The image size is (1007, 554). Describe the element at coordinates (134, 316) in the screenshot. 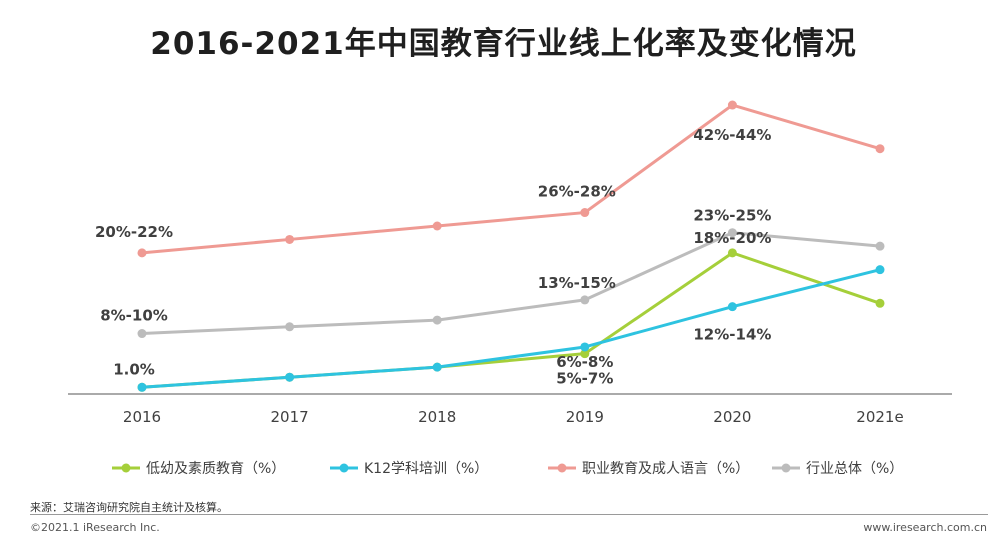

I see `data-label-1: 8%-10%` at that location.